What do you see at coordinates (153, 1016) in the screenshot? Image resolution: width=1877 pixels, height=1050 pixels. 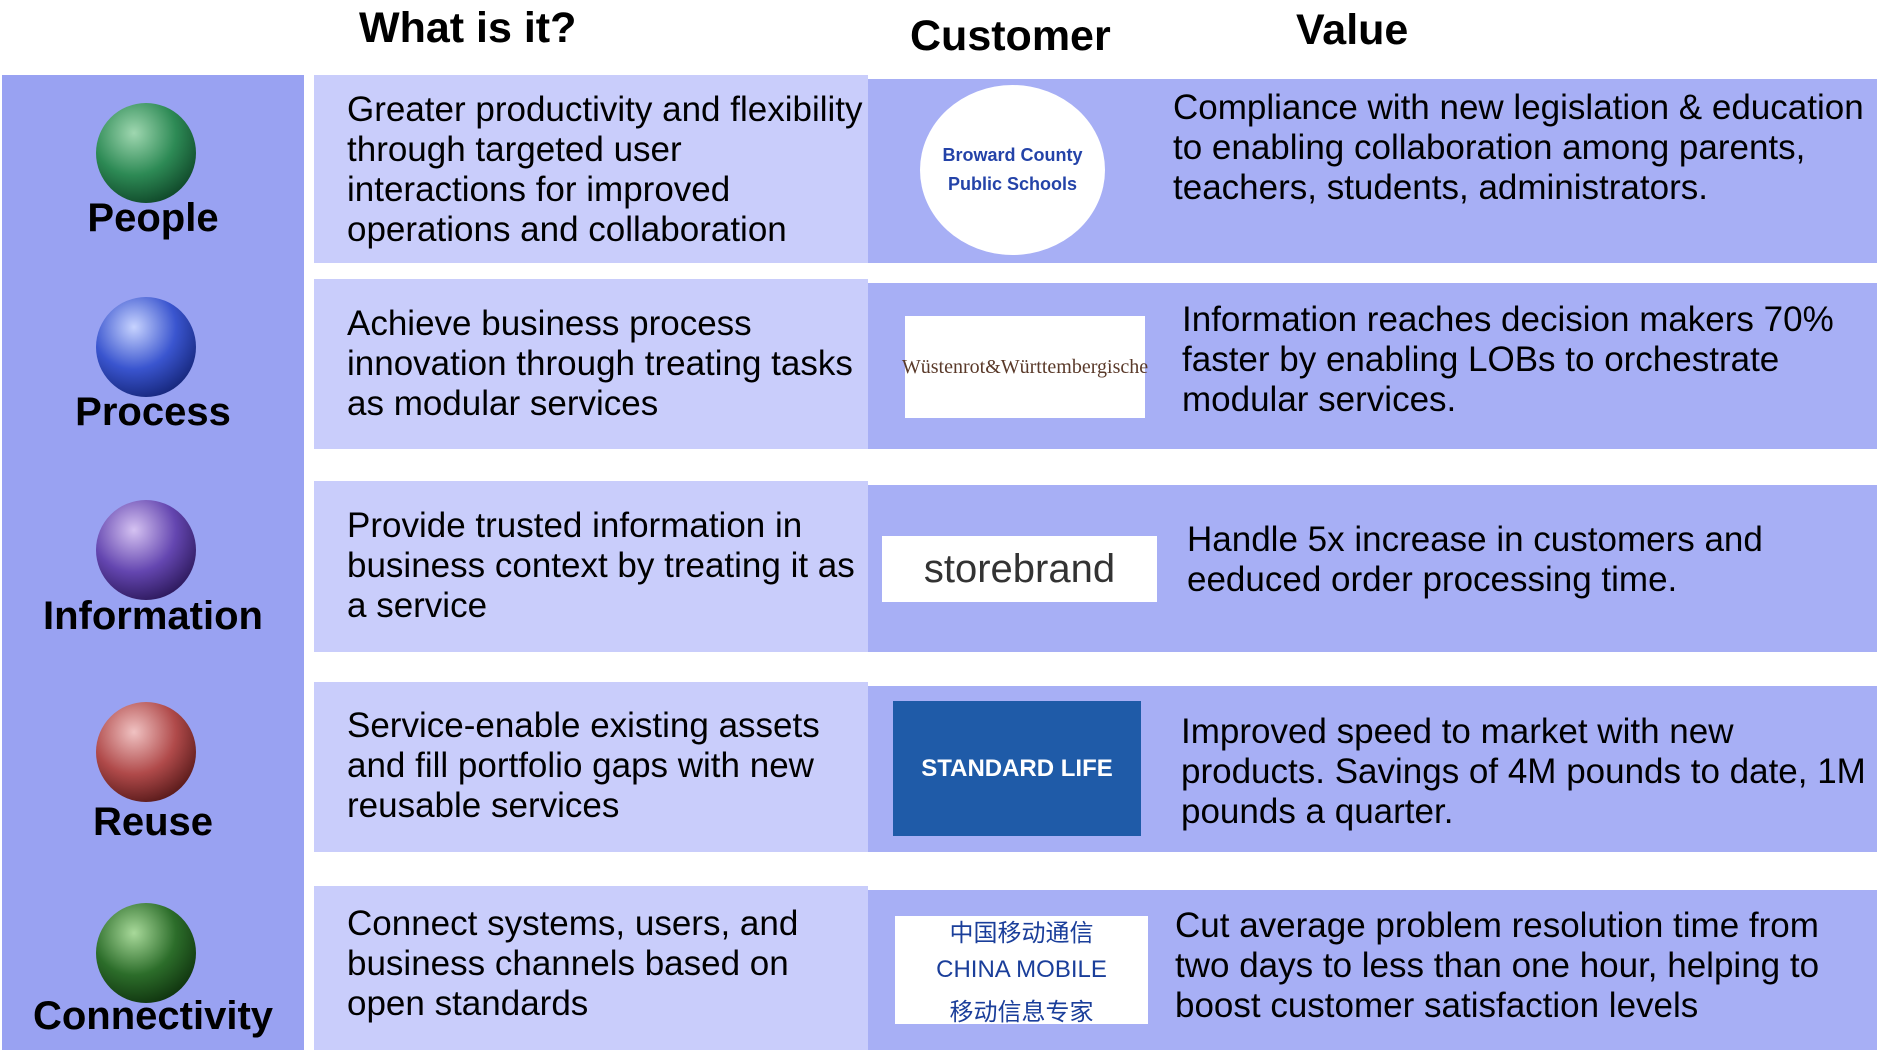 I see `row-label: Connectivity` at bounding box center [153, 1016].